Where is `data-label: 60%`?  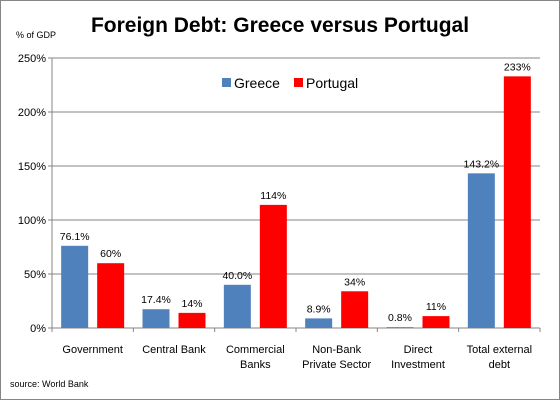 data-label: 60% is located at coordinates (110, 254).